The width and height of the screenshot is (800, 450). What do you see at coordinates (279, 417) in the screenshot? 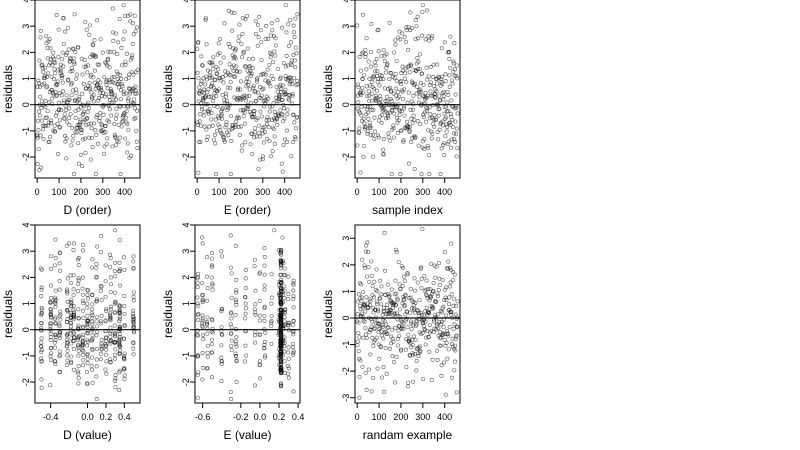
I see `x-tick-label: 0.2` at bounding box center [279, 417].